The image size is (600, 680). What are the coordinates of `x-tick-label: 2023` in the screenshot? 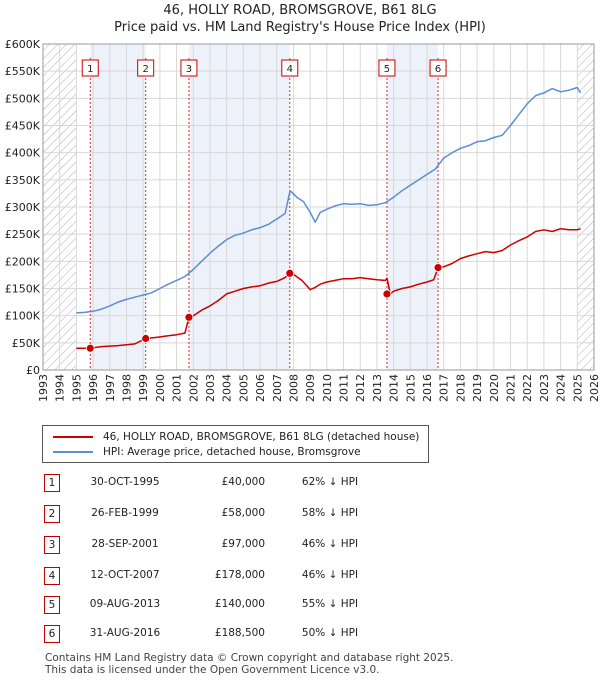 It's located at (544, 388).